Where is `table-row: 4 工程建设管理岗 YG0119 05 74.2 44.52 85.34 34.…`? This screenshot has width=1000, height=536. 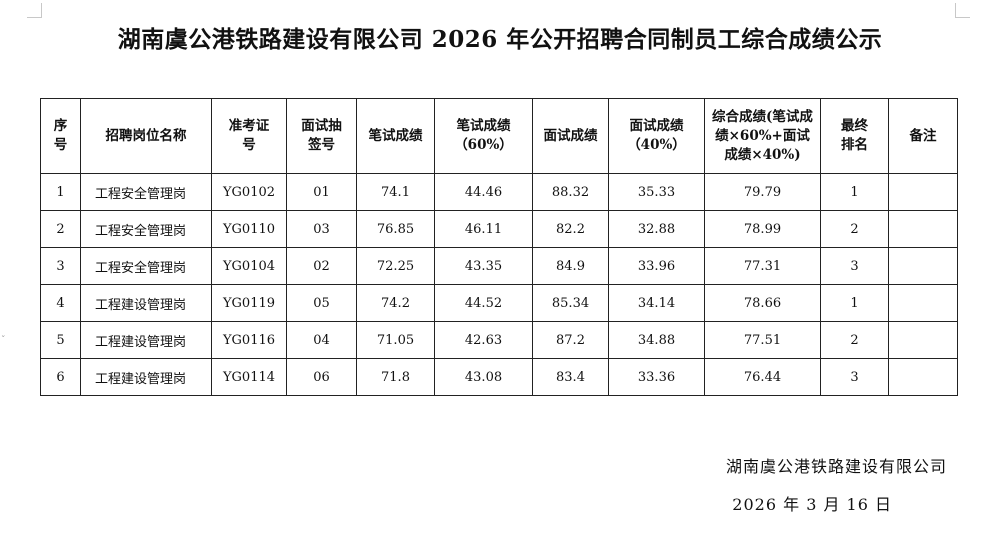 table-row: 4 工程建设管理岗 YG0119 05 74.2 44.52 85.34 34.… is located at coordinates (499, 303).